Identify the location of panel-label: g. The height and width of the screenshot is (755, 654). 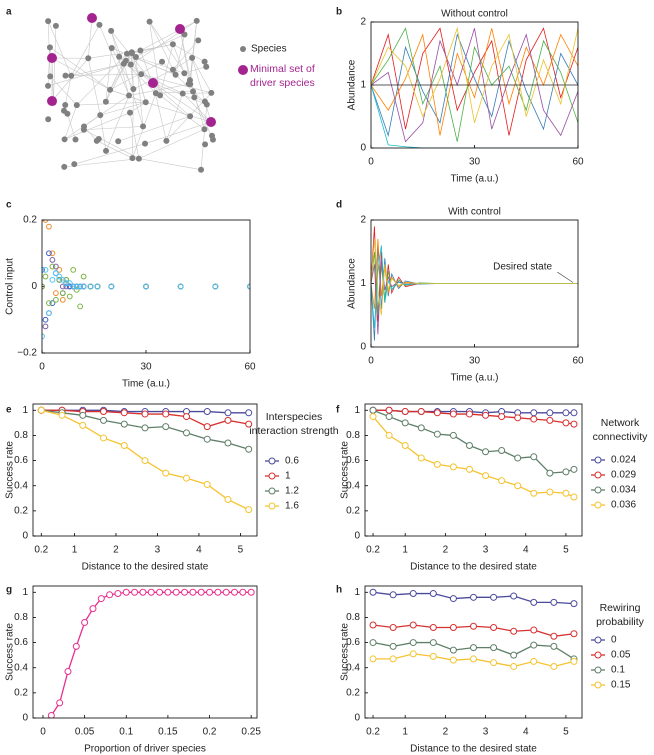
(9, 590).